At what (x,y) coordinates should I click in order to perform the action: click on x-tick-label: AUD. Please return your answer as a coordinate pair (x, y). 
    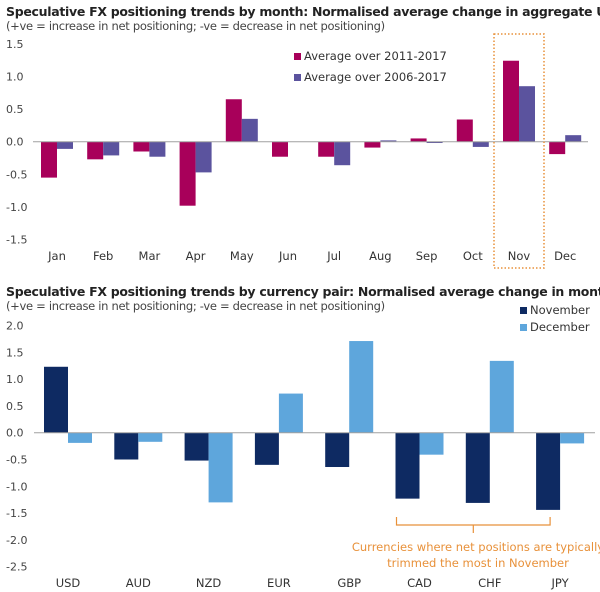
    Looking at the image, I should click on (138, 583).